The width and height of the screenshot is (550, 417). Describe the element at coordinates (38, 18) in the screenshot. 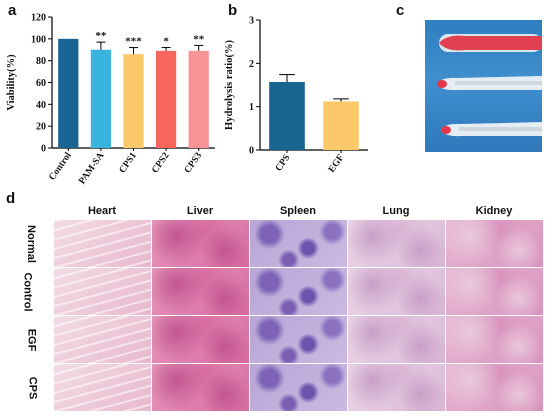

I see `y-tick-label: 120` at that location.